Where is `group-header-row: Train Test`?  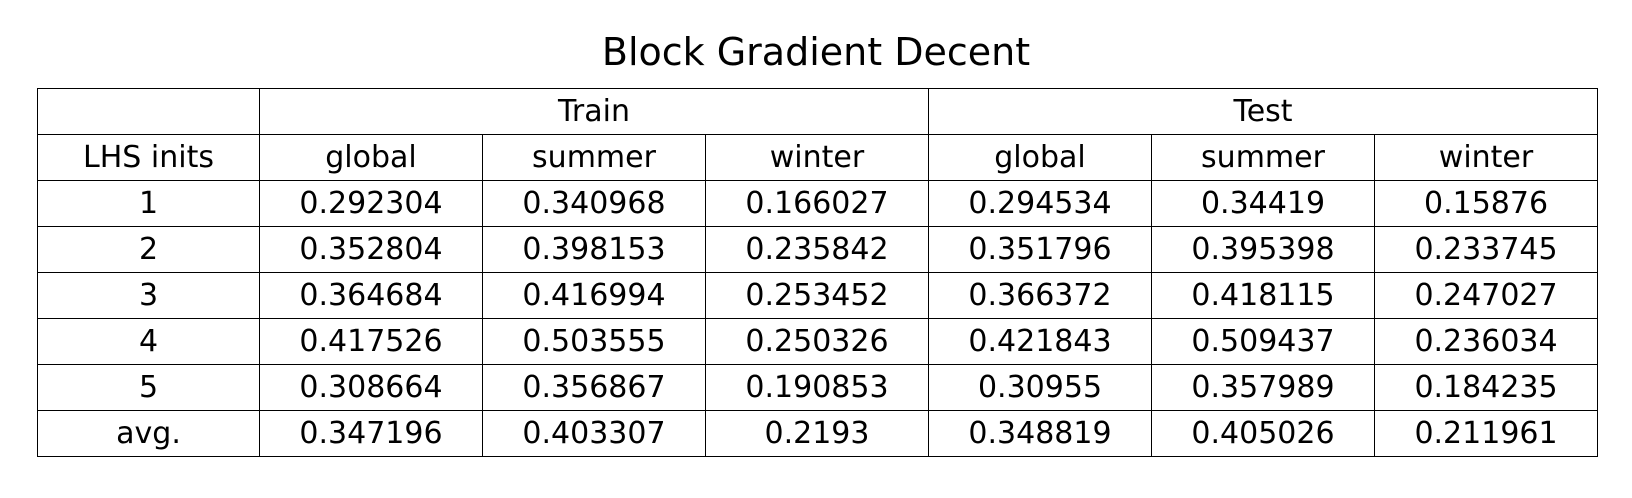 group-header-row: Train Test is located at coordinates (818, 111).